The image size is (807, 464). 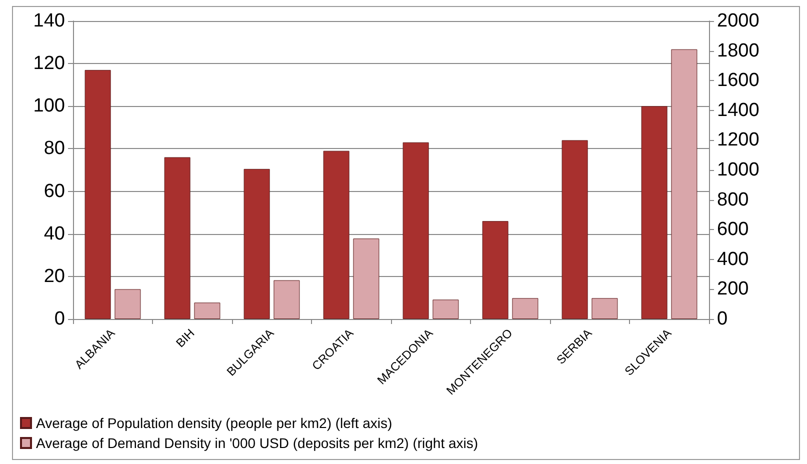 What do you see at coordinates (733, 229) in the screenshot?
I see `y2-tick-label: 600` at bounding box center [733, 229].